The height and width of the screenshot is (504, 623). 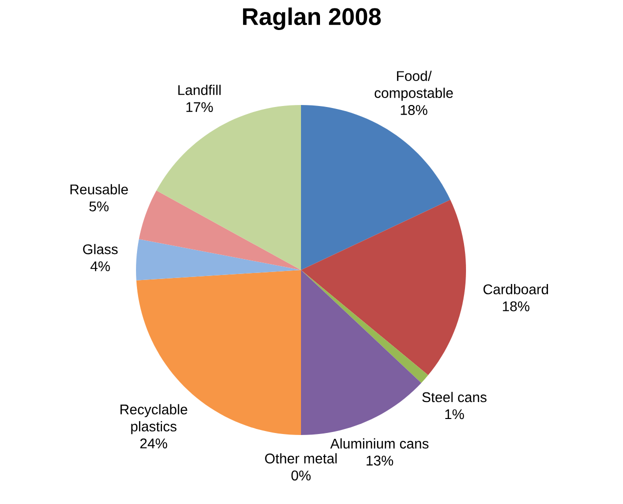 What do you see at coordinates (380, 461) in the screenshot?
I see `data-label: 13%` at bounding box center [380, 461].